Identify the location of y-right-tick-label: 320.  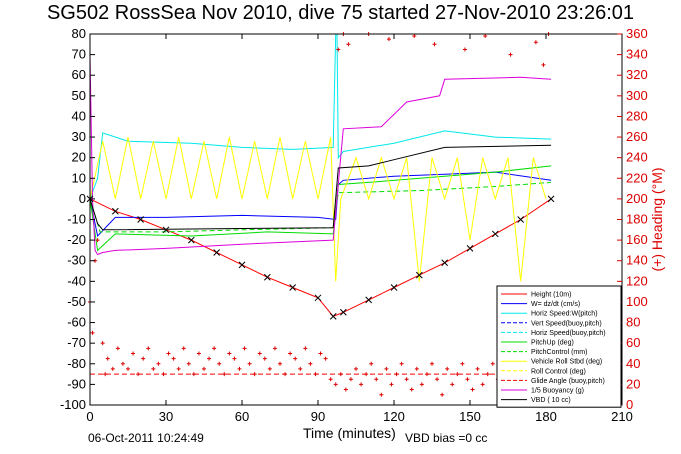
(637, 74).